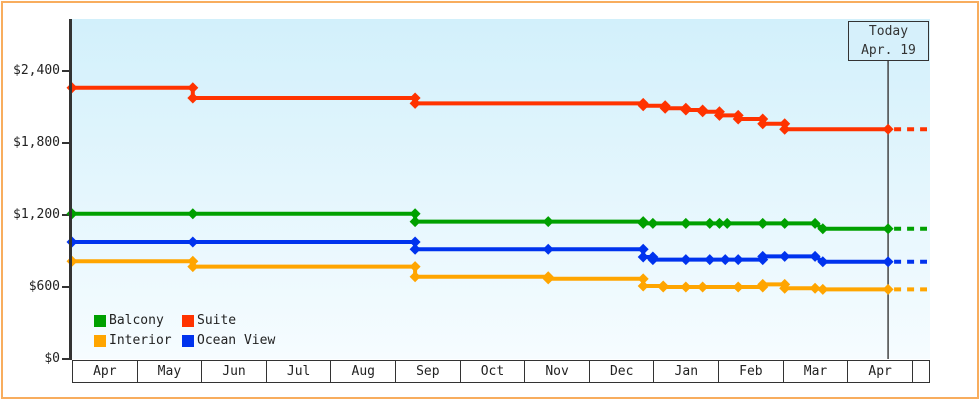 The image size is (980, 400). Describe the element at coordinates (557, 371) in the screenshot. I see `x-axis-month-label: Nov` at that location.